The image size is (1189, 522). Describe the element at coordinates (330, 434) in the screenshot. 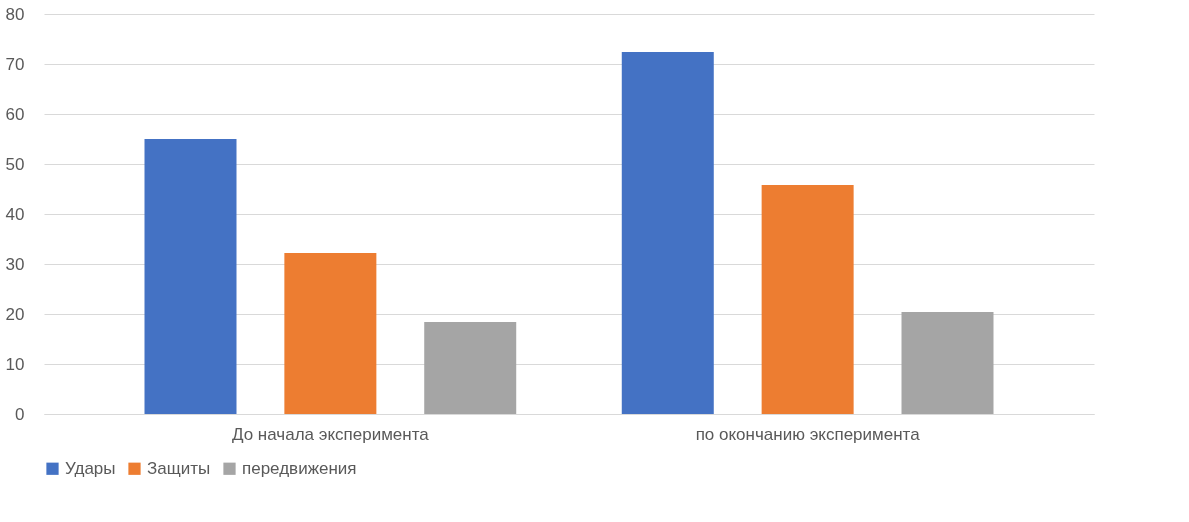

I see `x-tick-label: До начала эксперимента` at that location.